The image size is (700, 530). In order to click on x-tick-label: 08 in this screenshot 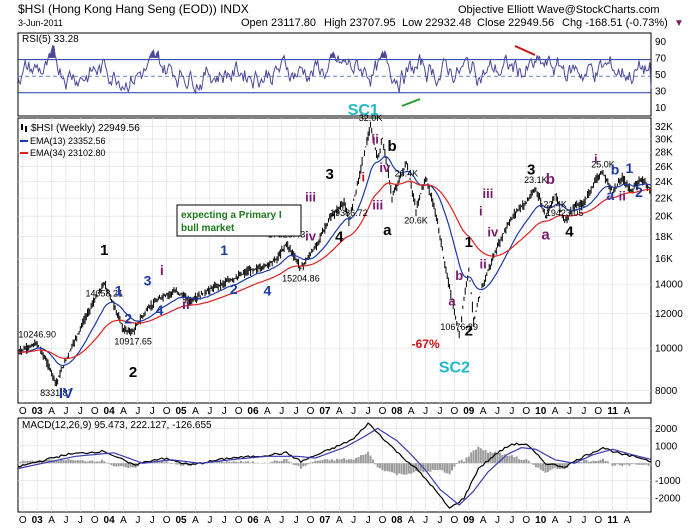, I will do `click(397, 520)`.